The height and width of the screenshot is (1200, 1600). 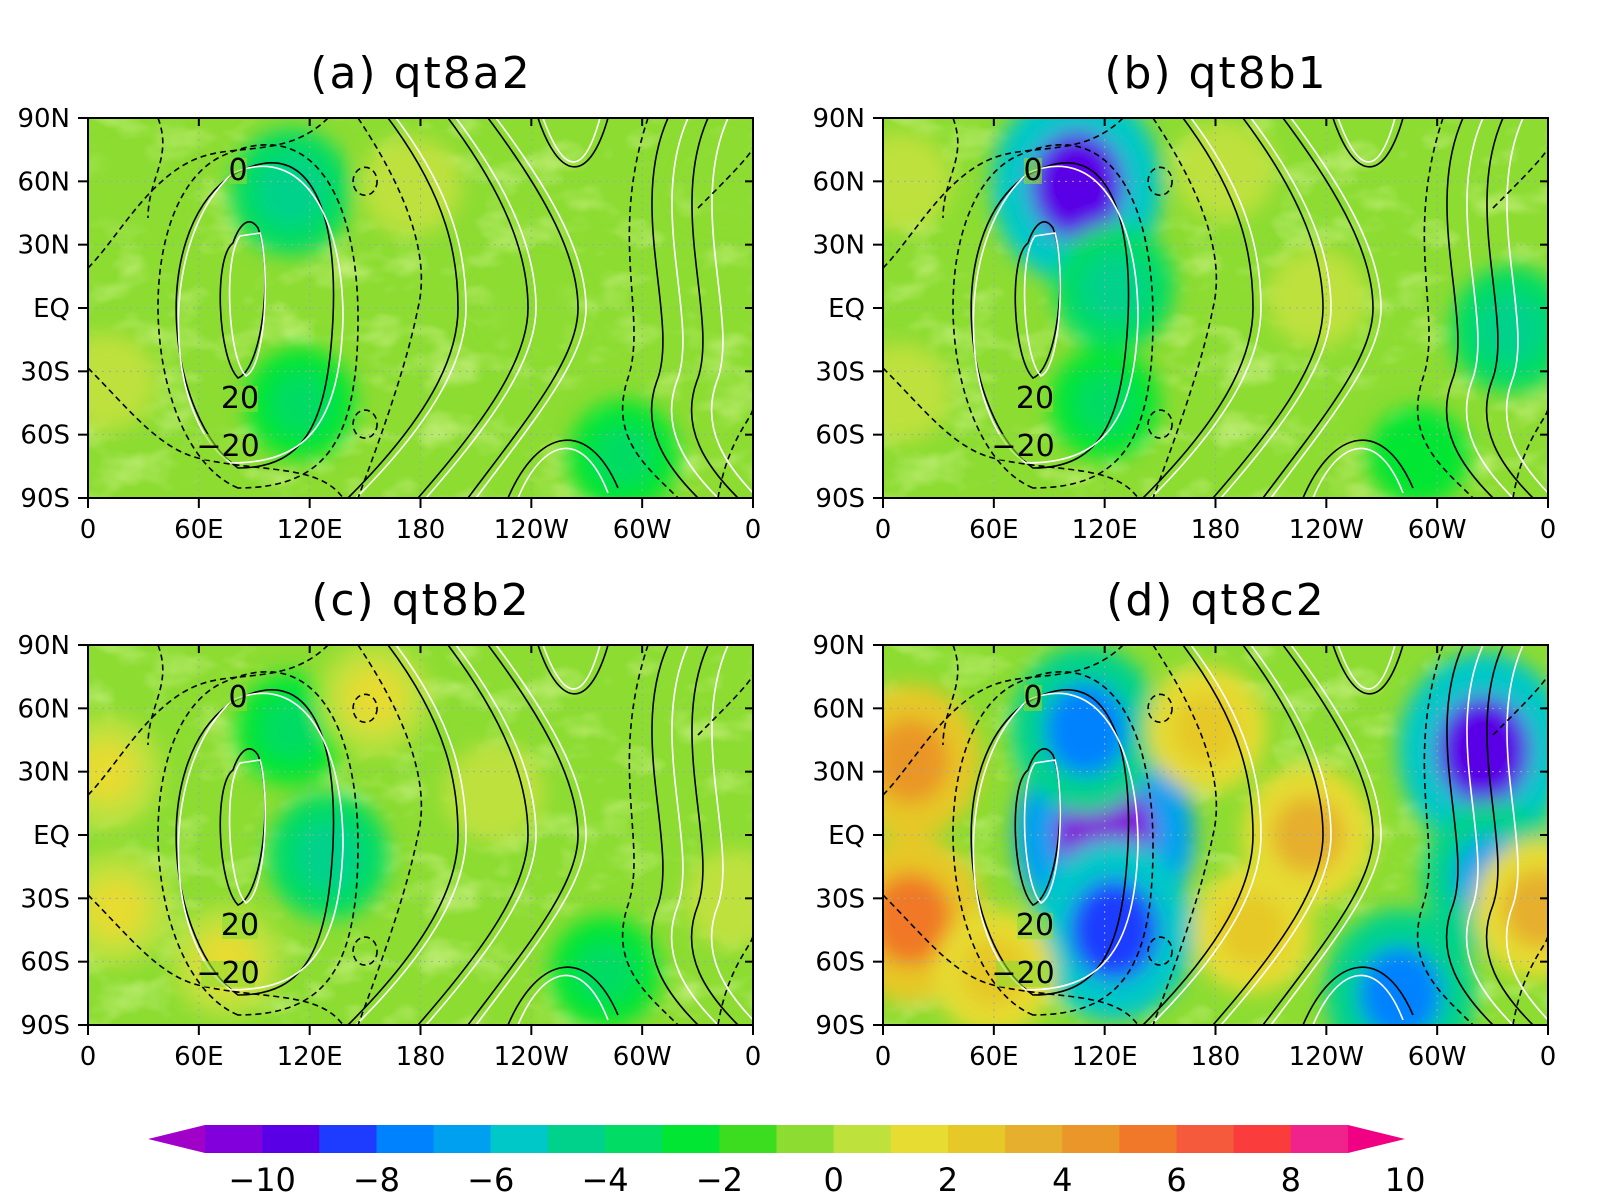 I want to click on colorbar-tick-label: −10, so click(x=262, y=1180).